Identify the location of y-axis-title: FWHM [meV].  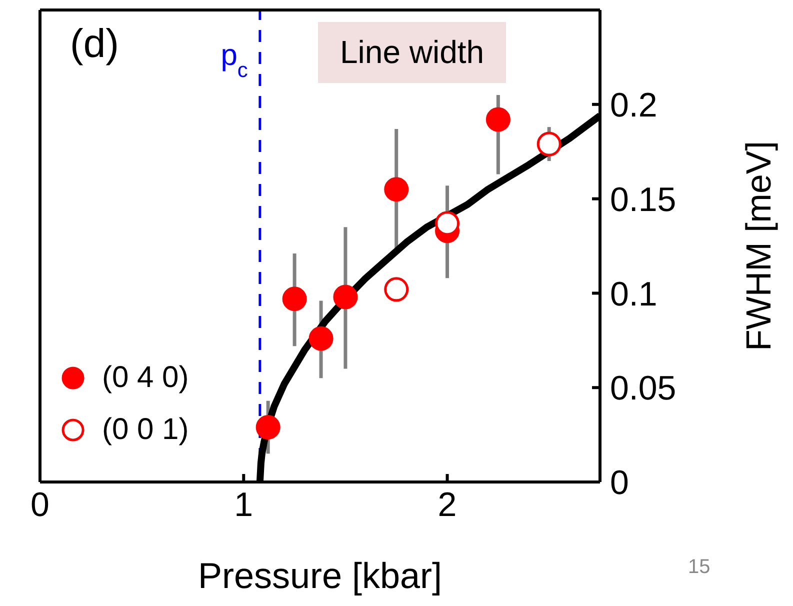
(758, 246).